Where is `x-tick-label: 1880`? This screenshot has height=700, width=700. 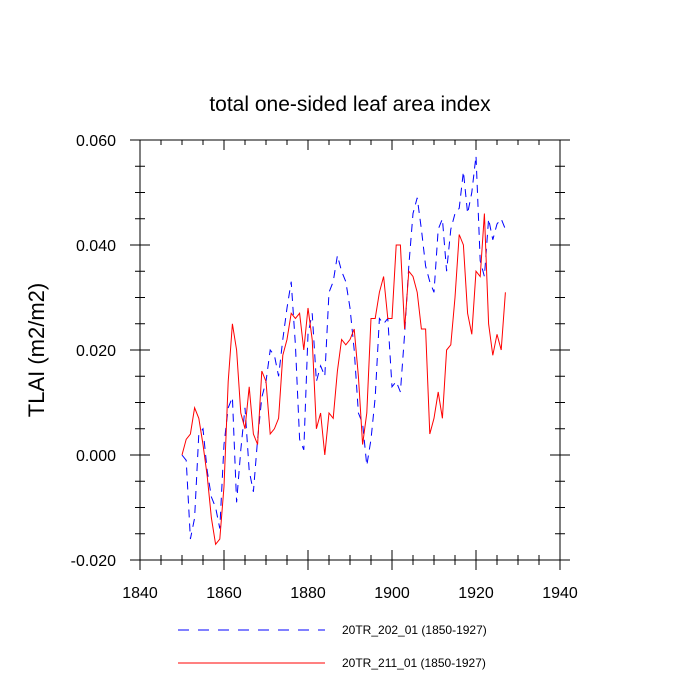
x-tick-label: 1880 is located at coordinates (308, 593).